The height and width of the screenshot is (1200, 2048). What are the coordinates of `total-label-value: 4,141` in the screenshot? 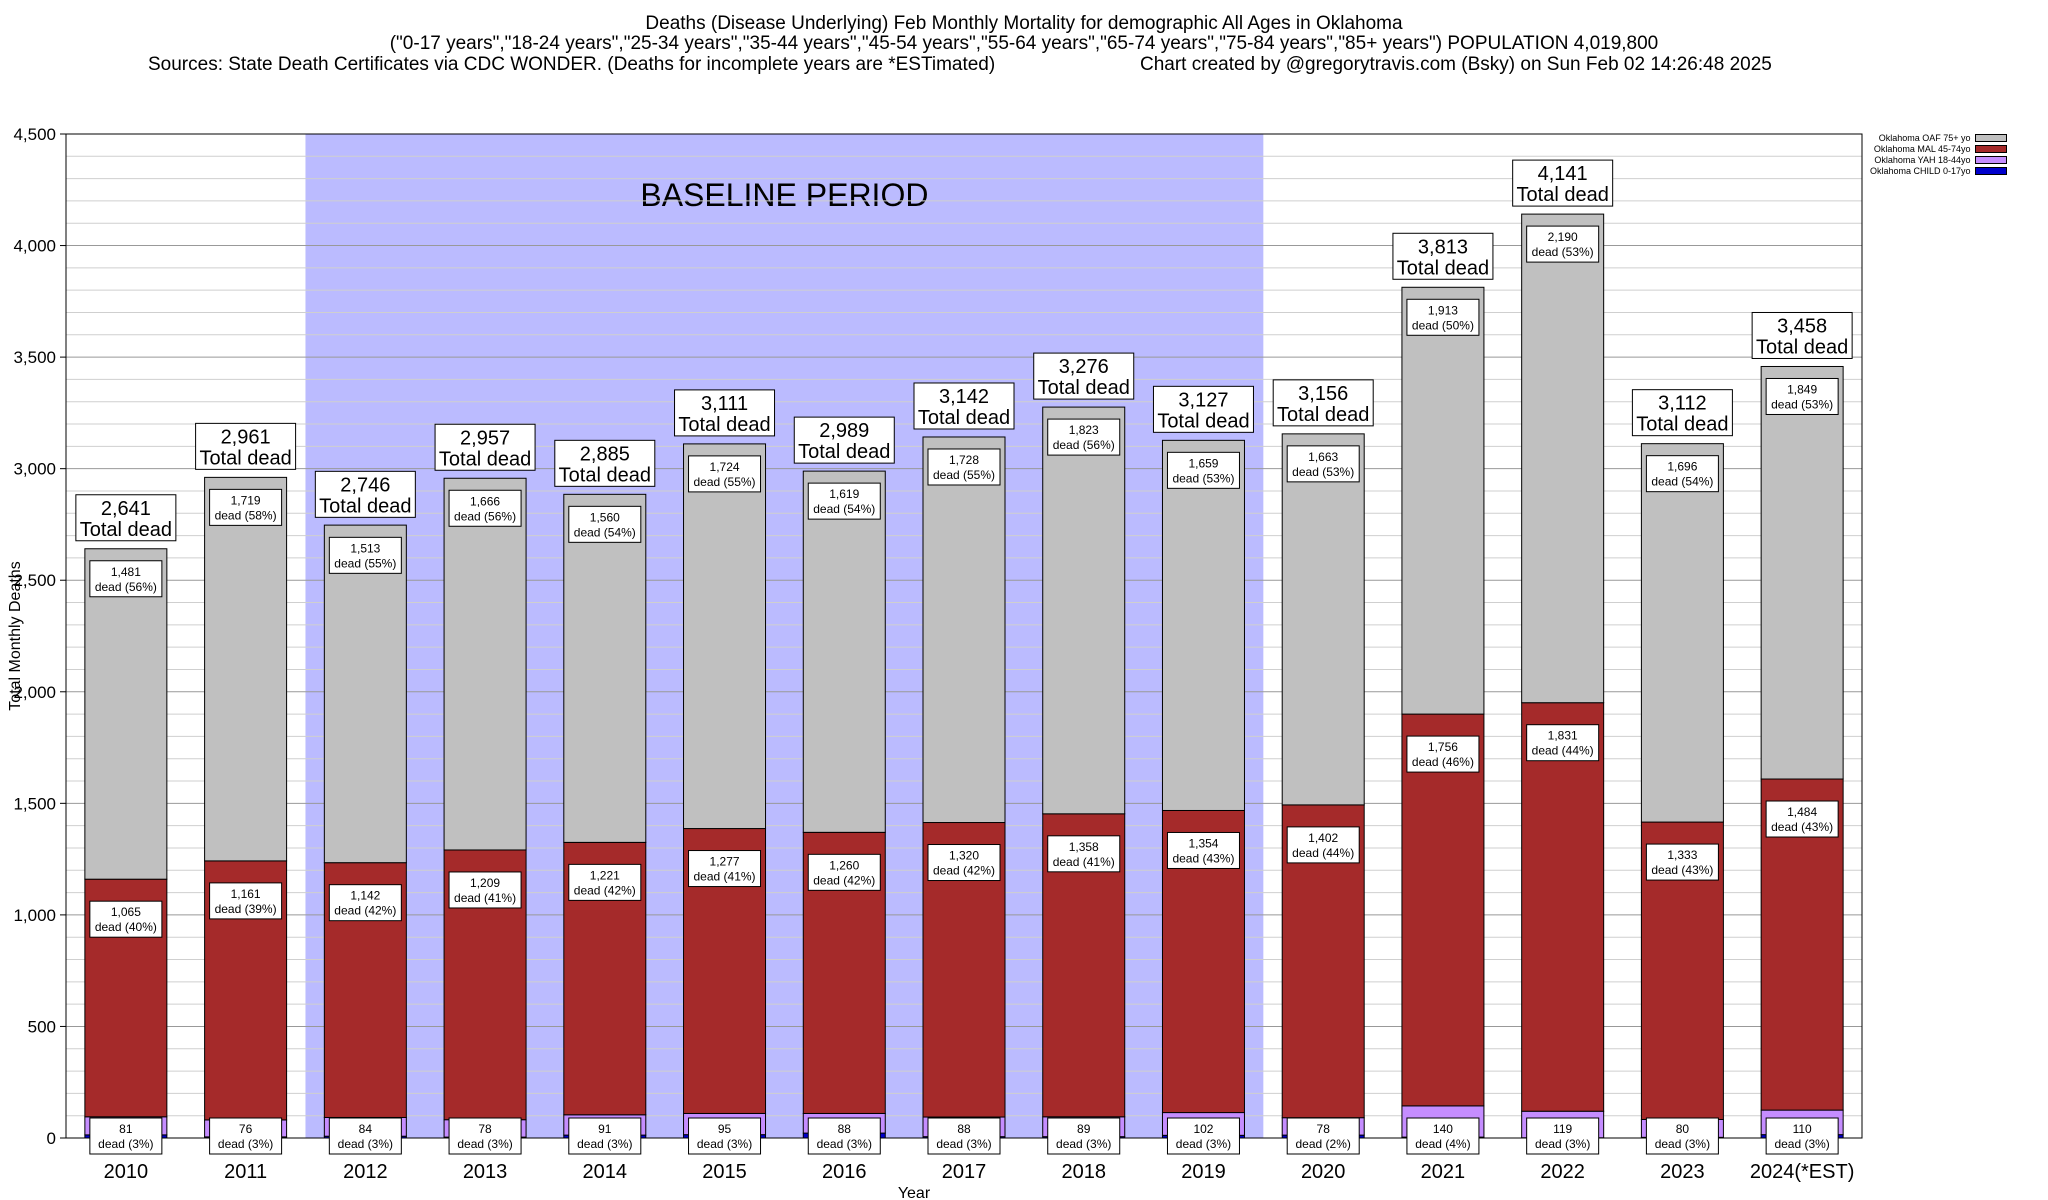 It's located at (1563, 174).